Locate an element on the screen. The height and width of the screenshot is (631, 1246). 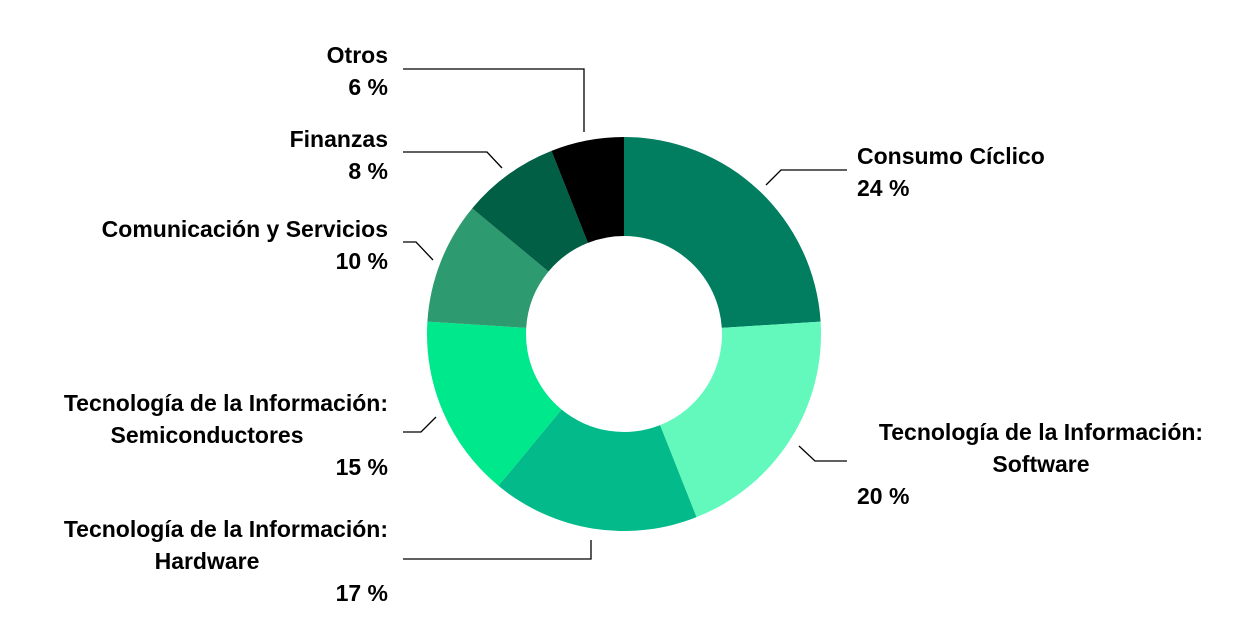
value-ti-software: 20 % is located at coordinates (883, 496).